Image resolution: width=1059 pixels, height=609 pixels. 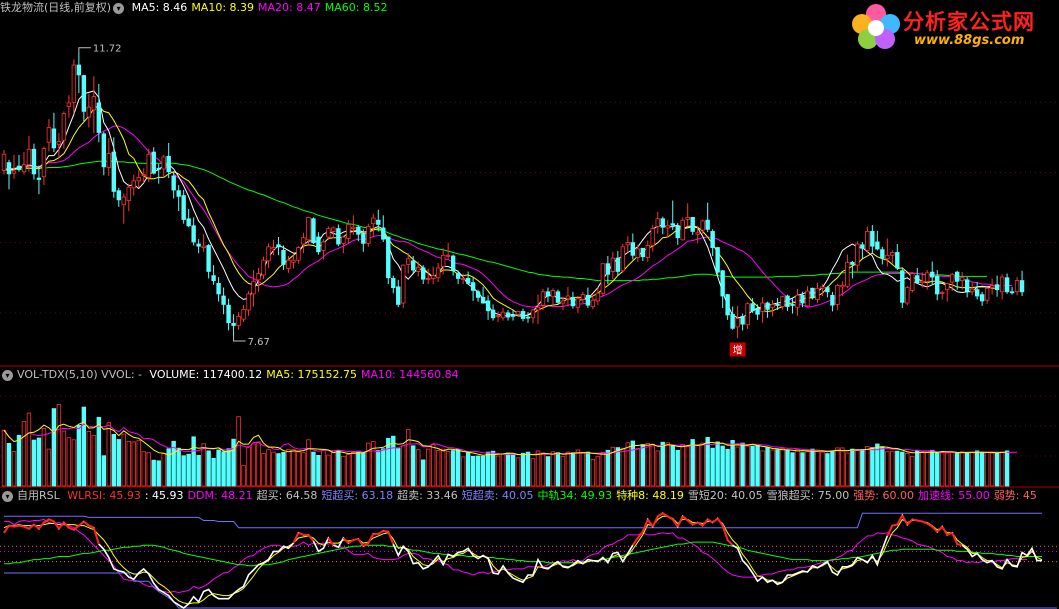 What do you see at coordinates (287, 495) in the screenshot?
I see `rsl-value-3: 超买: 64.58` at bounding box center [287, 495].